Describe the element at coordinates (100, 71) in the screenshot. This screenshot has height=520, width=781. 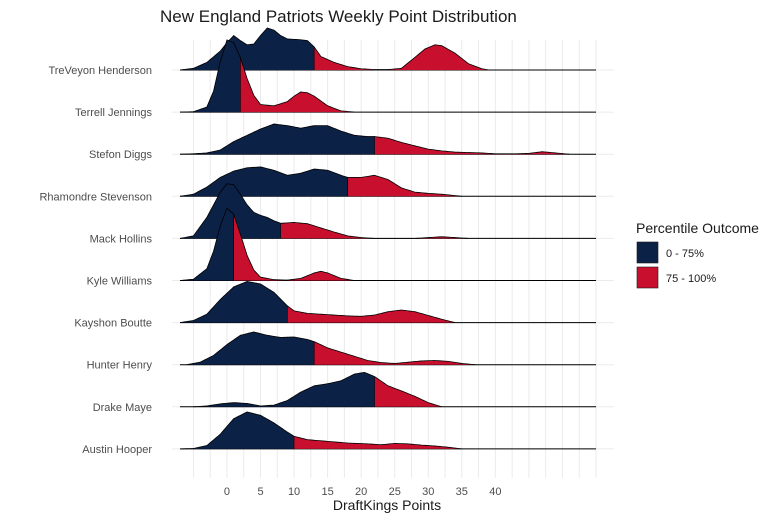
I see `y-tick-label: TreVeyon Henderson` at that location.